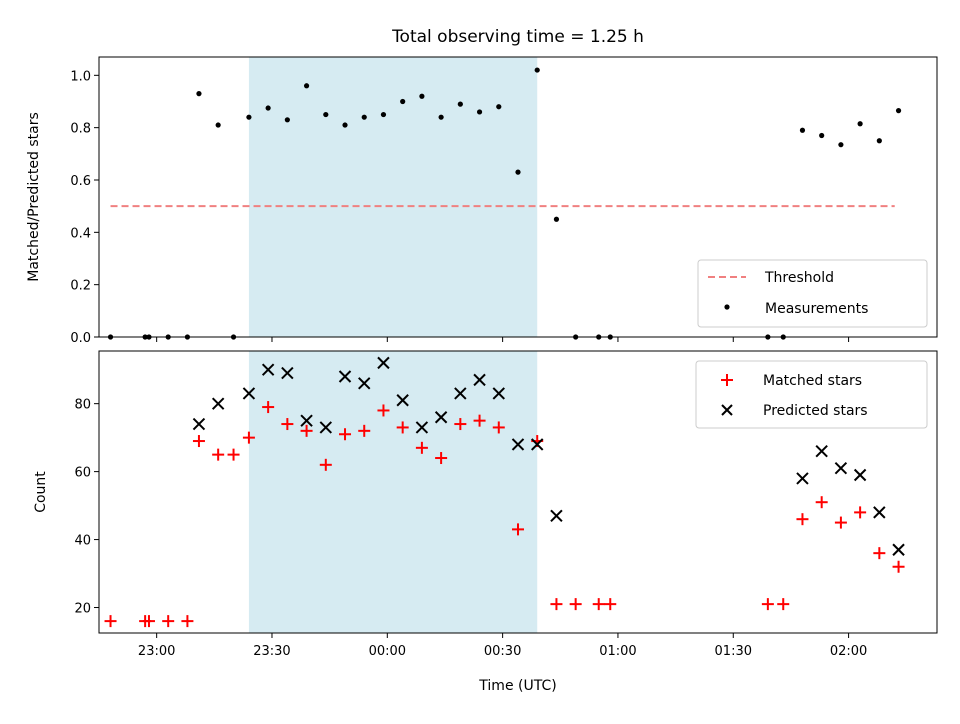 The width and height of the screenshot is (960, 724). I want to click on x-tick-label: 01:00, so click(617, 651).